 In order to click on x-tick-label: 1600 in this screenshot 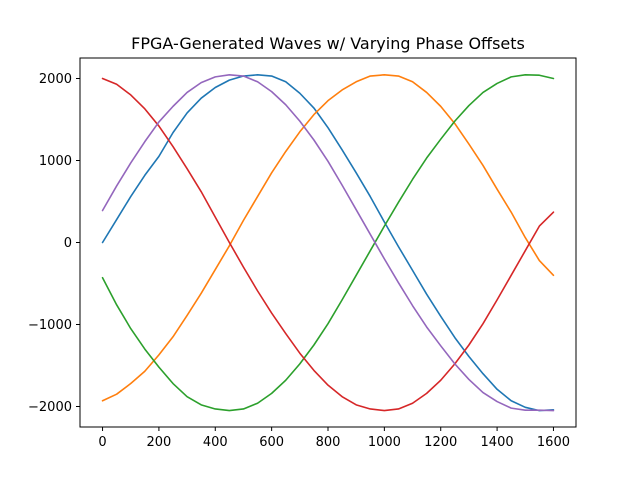, I will do `click(553, 442)`.